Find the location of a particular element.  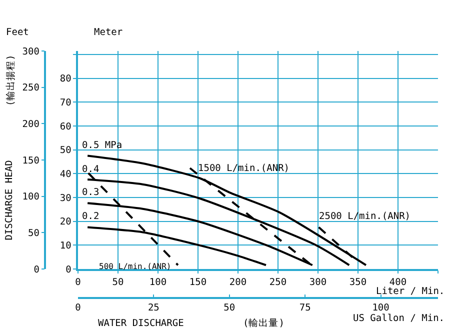

y-tick-label: 20 is located at coordinates (66, 222).